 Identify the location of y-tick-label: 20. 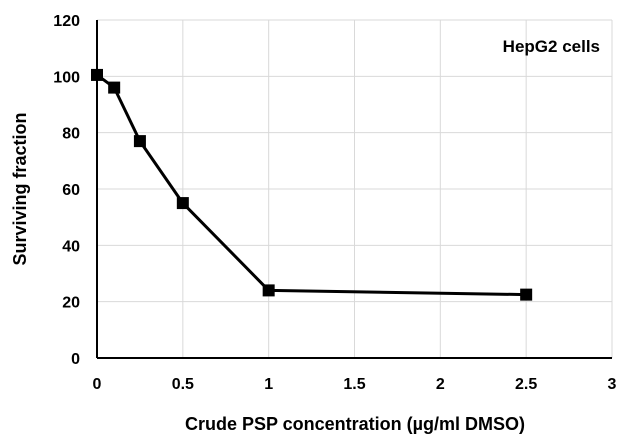
(71, 303).